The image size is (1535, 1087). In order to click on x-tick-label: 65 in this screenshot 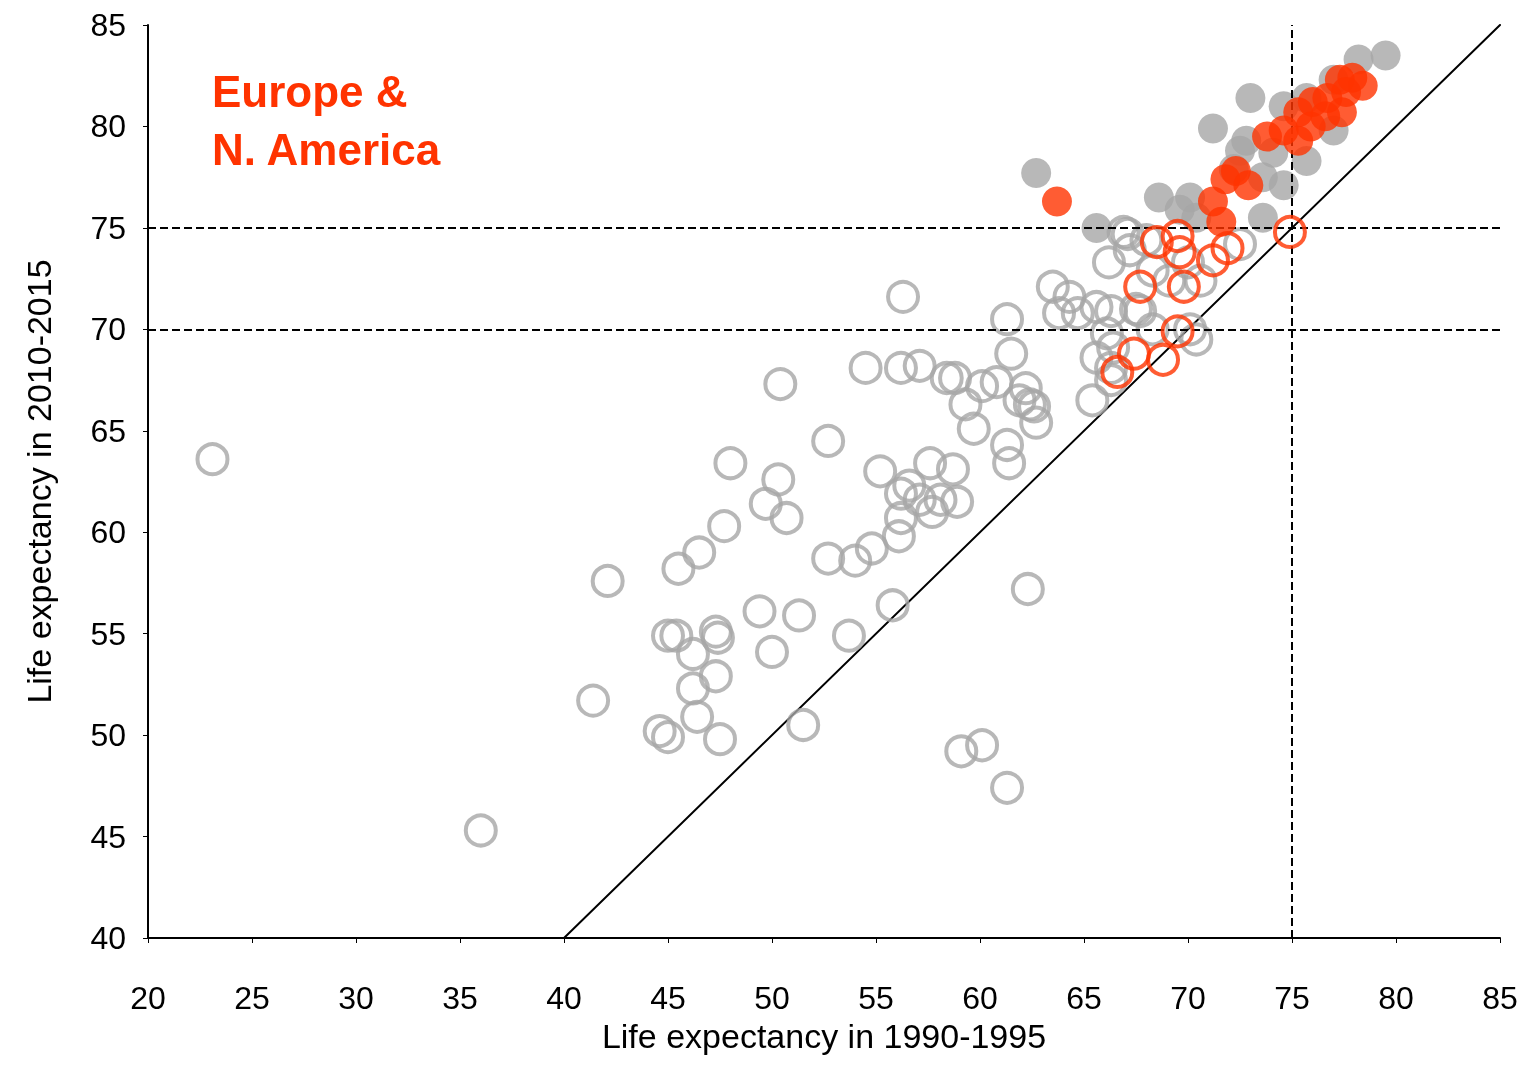, I will do `click(1084, 998)`.